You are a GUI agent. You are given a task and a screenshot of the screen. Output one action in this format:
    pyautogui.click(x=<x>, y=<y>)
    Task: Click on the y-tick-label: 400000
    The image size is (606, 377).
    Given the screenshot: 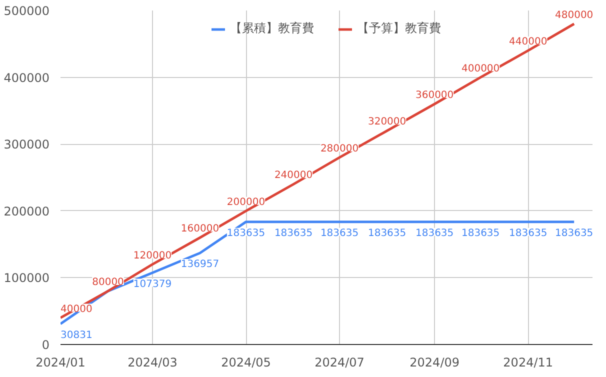 What is the action you would take?
    pyautogui.click(x=27, y=77)
    